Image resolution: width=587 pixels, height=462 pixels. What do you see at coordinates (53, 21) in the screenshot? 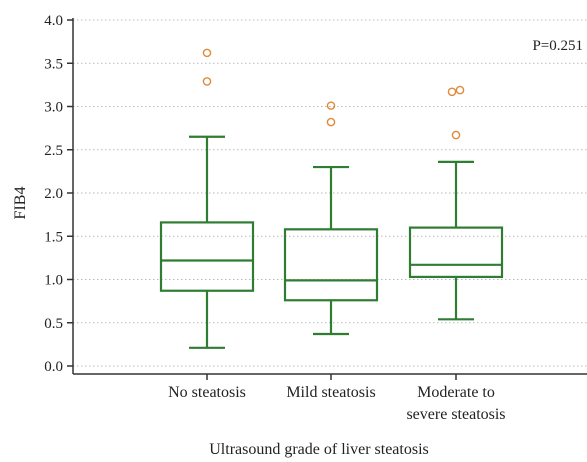
I see `y-tick-label: 4.0` at bounding box center [53, 21].